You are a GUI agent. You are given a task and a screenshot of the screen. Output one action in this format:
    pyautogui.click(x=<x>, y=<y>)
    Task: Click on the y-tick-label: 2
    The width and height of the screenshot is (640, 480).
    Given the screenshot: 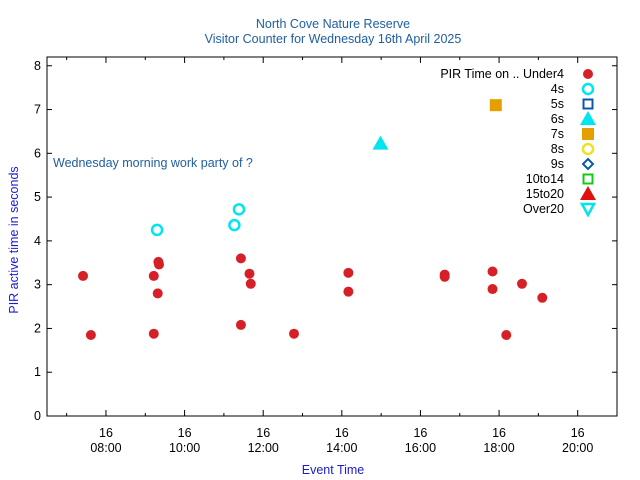 What is the action you would take?
    pyautogui.click(x=37, y=328)
    